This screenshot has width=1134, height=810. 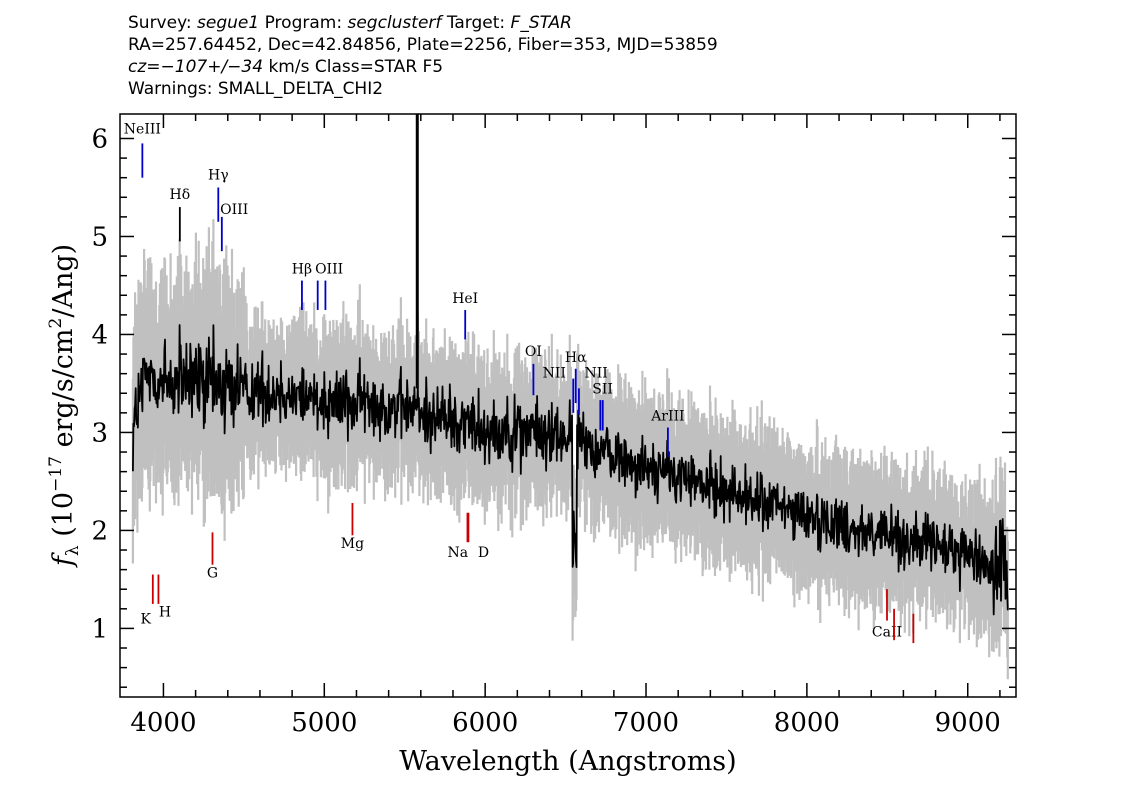 I want to click on y-title-exponent: −17, so click(x=56, y=474).